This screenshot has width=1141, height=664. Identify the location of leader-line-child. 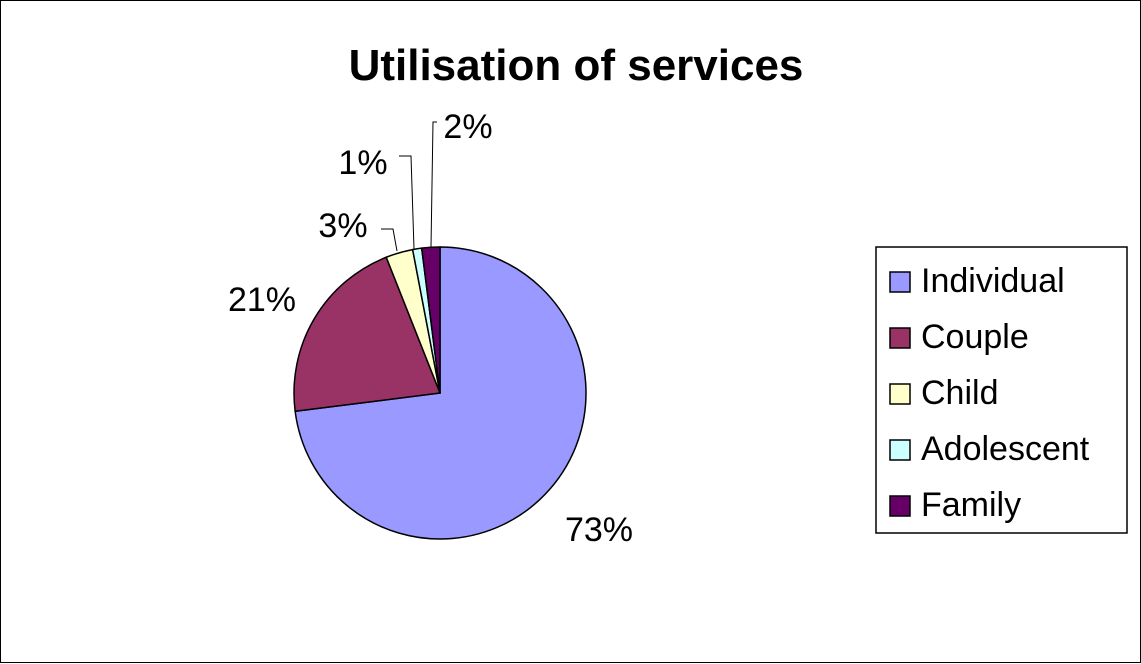
(389, 240).